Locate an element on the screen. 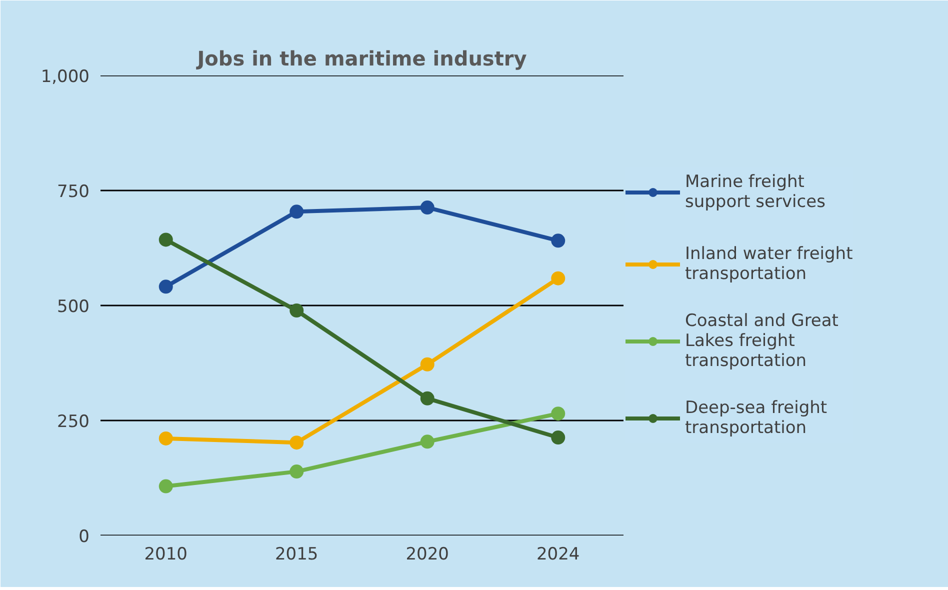  y-tick-label: 0 is located at coordinates (84, 537).